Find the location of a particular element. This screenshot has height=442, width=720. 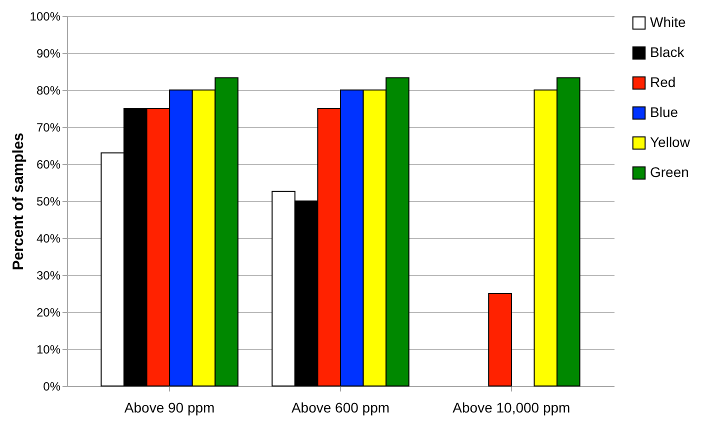

y-tick-label: 10% is located at coordinates (48, 349).